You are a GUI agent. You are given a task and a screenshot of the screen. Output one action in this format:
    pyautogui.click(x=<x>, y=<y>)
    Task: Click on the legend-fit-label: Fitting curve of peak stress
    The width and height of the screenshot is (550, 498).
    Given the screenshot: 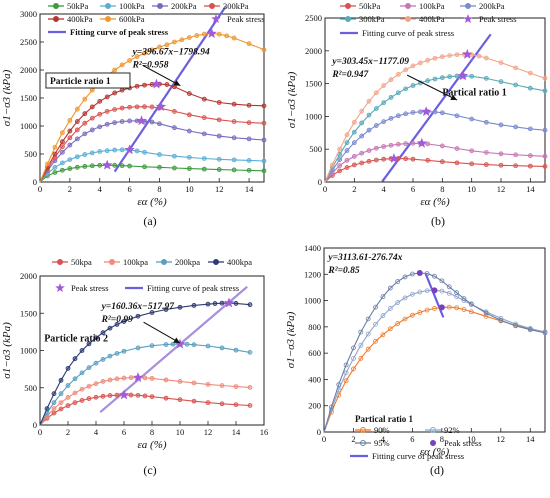 What is the action you would take?
    pyautogui.click(x=119, y=32)
    